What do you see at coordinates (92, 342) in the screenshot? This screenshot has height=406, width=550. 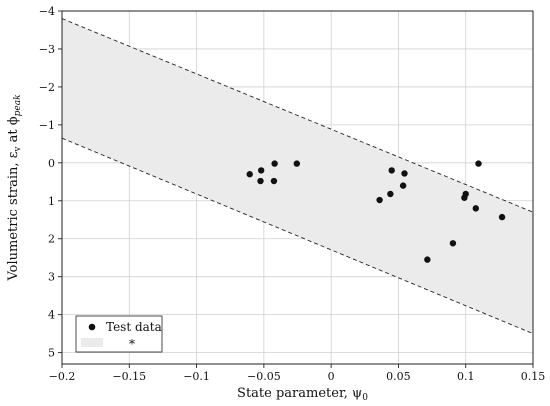 I see `legend-swatch-band` at bounding box center [92, 342].